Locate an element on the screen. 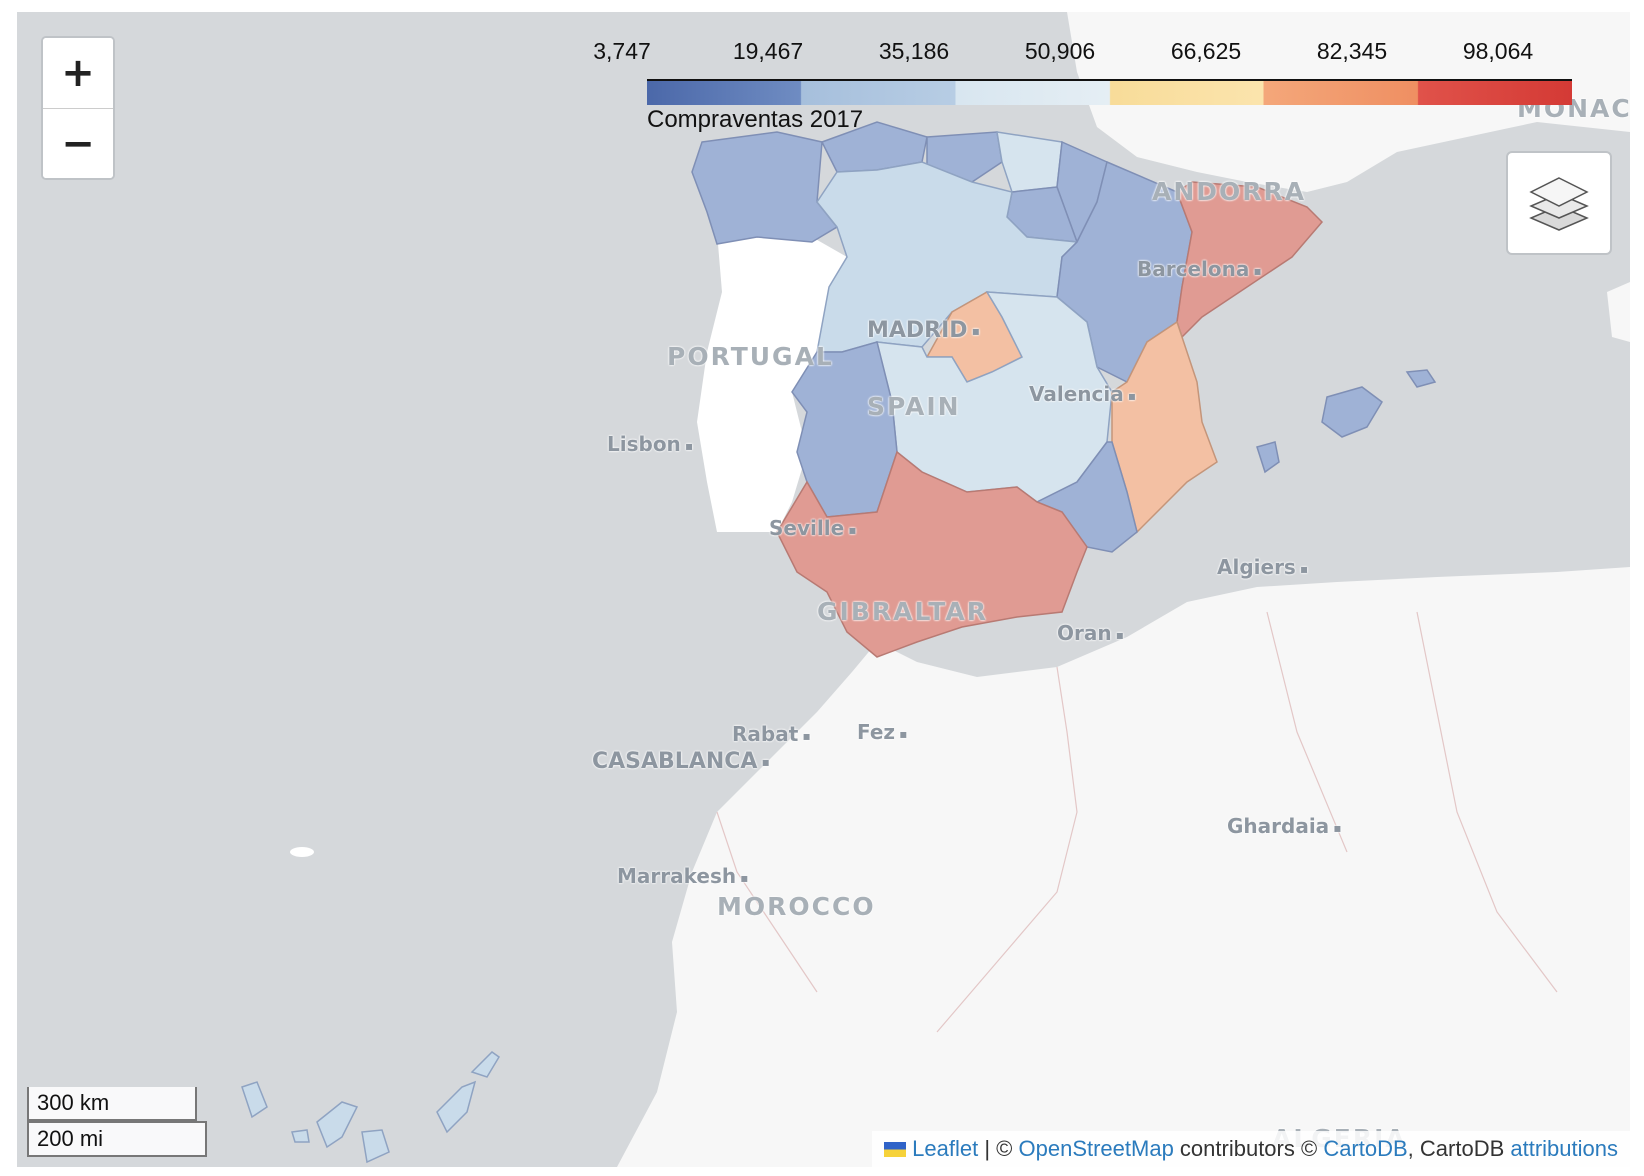 Image resolution: width=1644 pixels, height=1176 pixels. region-basque is located at coordinates (1029, 162).